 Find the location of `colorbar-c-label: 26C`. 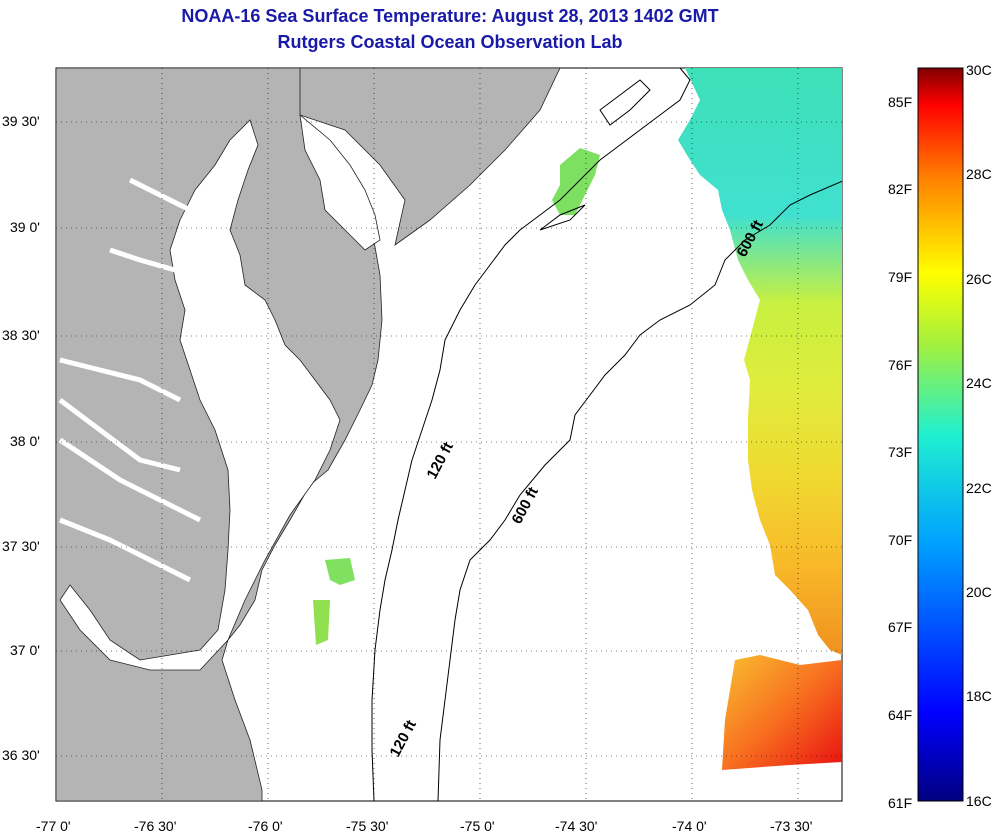

colorbar-c-label: 26C is located at coordinates (979, 279).